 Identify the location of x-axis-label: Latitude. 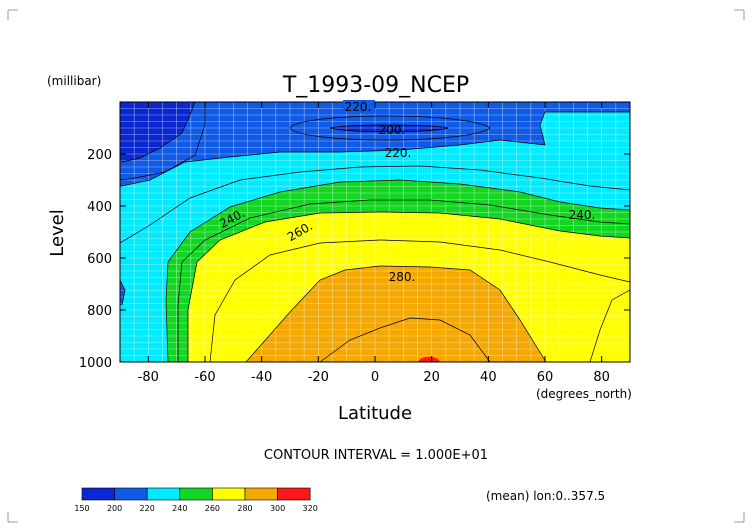
(375, 413).